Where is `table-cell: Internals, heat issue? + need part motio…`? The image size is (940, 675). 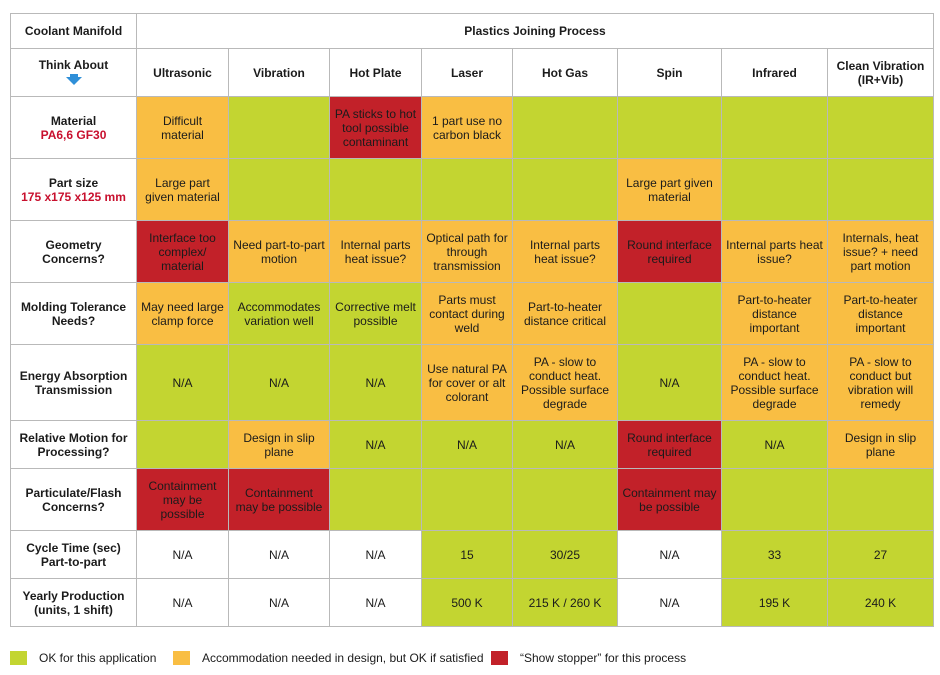 table-cell: Internals, heat issue? + need part motio… is located at coordinates (880, 251).